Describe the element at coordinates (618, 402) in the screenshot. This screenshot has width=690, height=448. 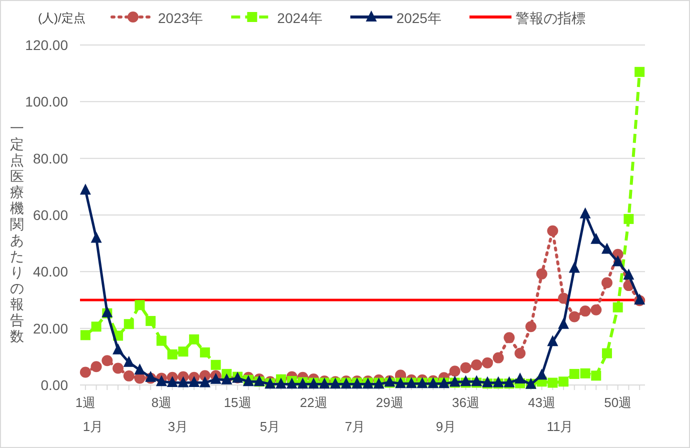
I see `x-tick-label: 50週` at that location.